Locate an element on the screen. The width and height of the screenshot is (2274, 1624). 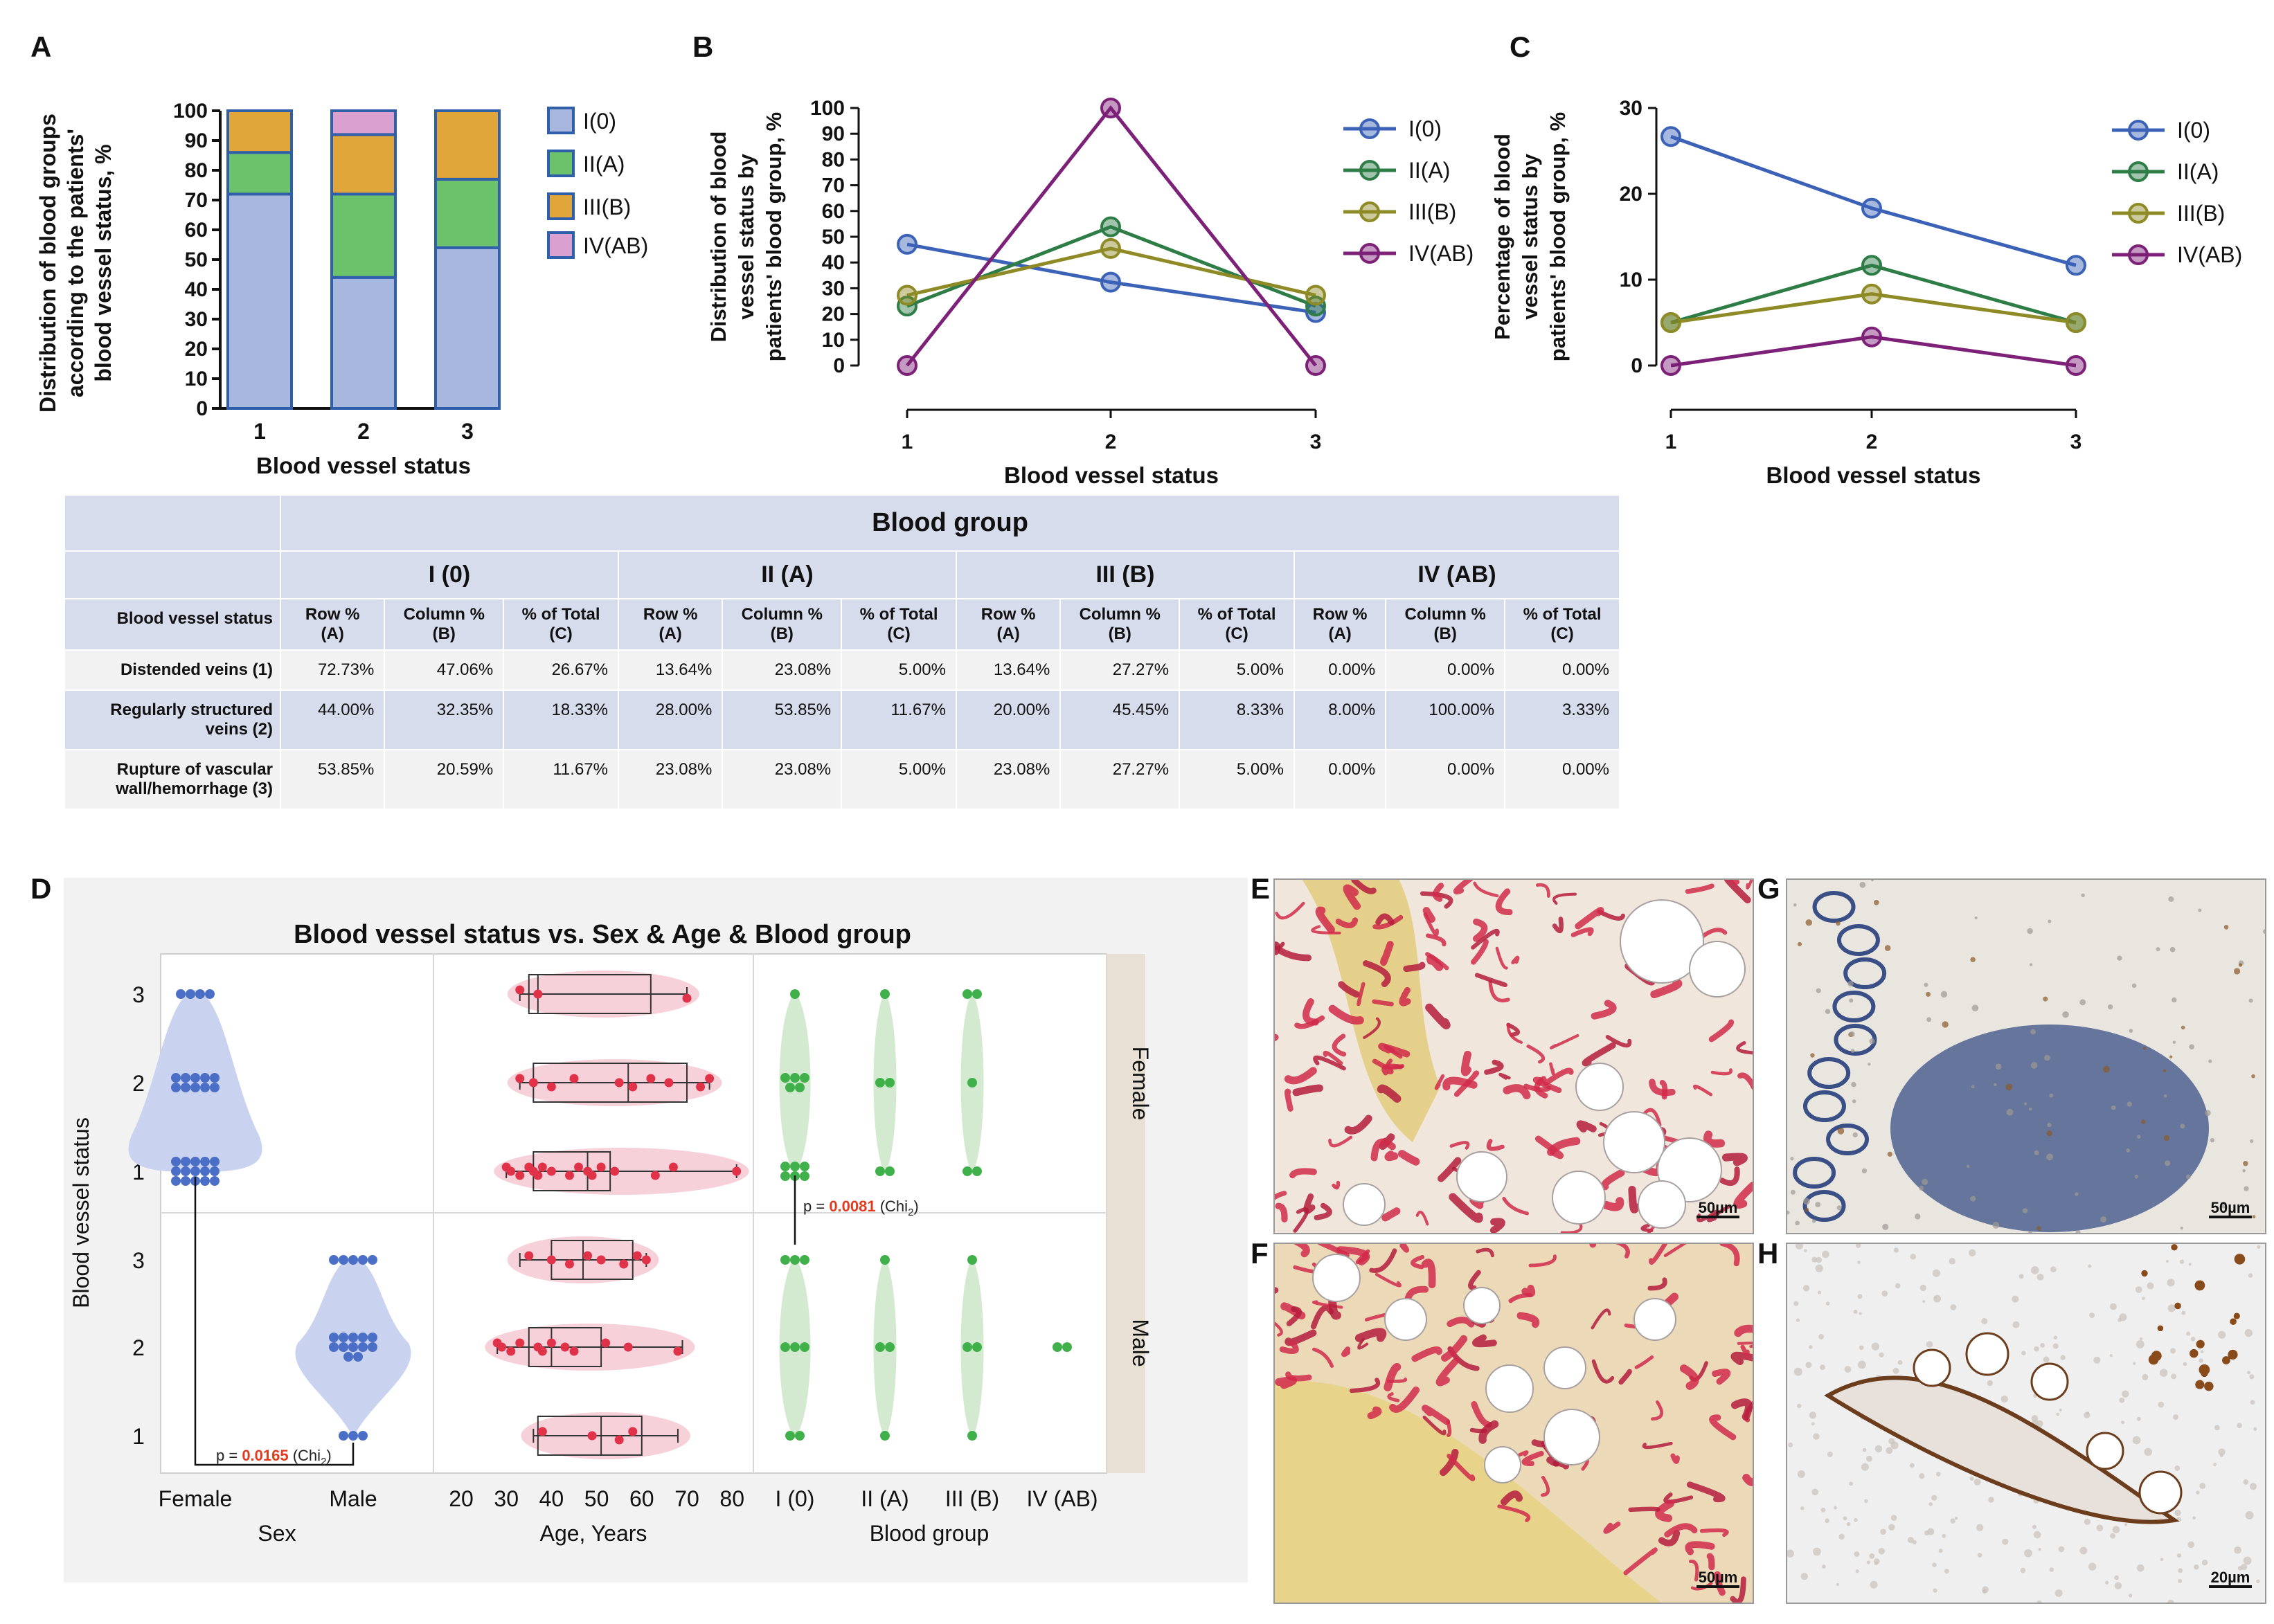
legend-label: I(0) is located at coordinates (599, 121).